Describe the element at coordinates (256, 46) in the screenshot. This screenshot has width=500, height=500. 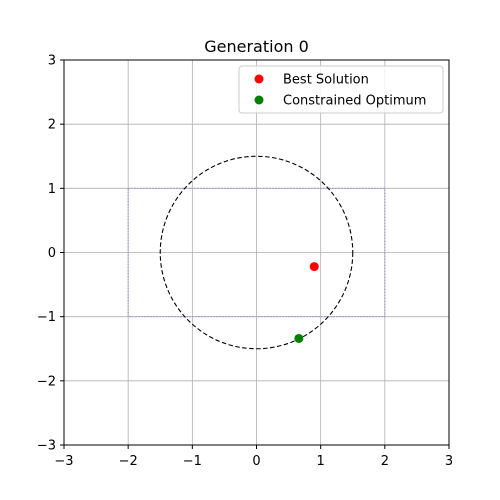
I see `chart-title: Generation 0` at that location.